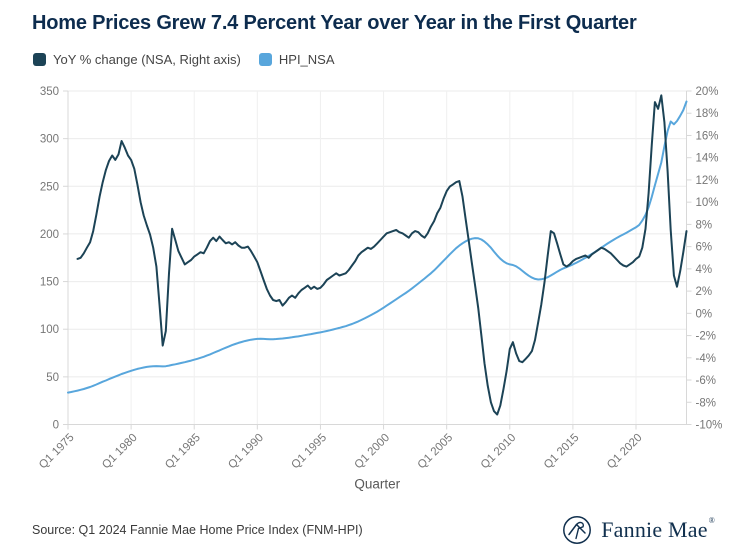 This screenshot has width=744, height=559. Describe the element at coordinates (706, 359) in the screenshot. I see `right-axis-tick-label: -4%` at that location.